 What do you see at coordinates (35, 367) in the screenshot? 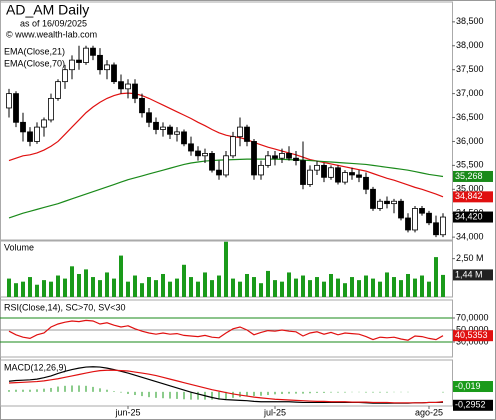
I see `pane-title: MACD(12,26,9)` at bounding box center [35, 367].